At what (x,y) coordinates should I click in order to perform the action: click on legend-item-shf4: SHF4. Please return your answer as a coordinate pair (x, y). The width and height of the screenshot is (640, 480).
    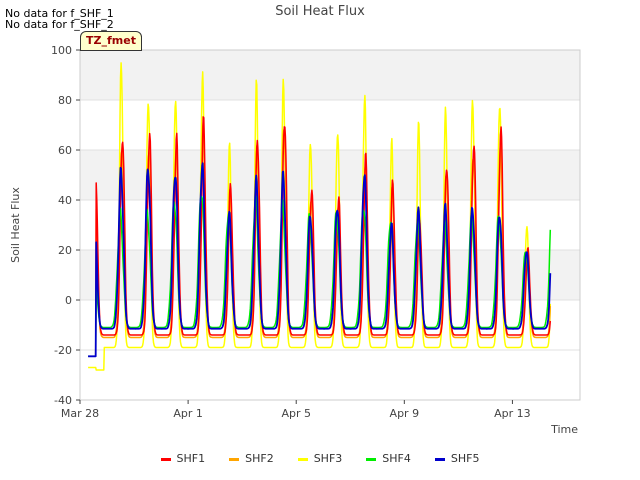
    Looking at the image, I should click on (388, 458).